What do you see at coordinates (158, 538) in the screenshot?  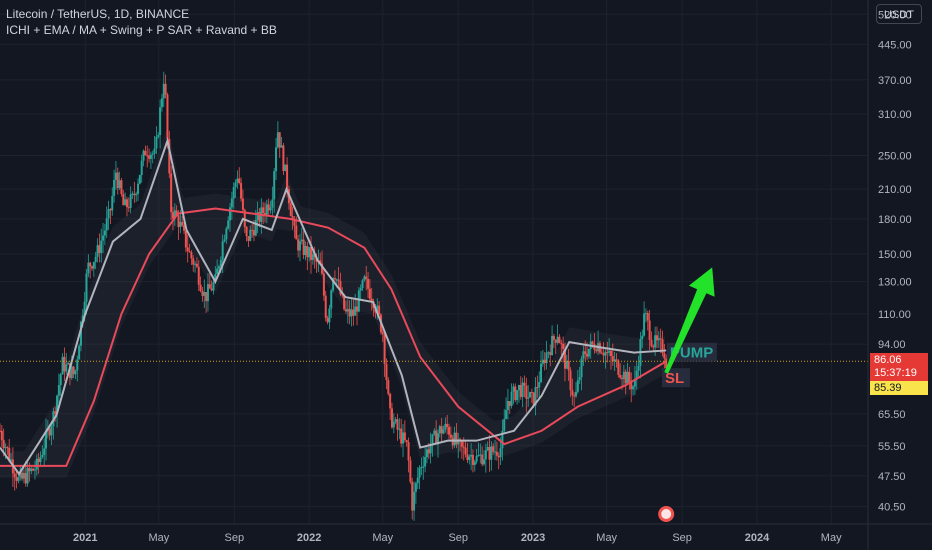 I see `x-tick-label: May` at bounding box center [158, 538].